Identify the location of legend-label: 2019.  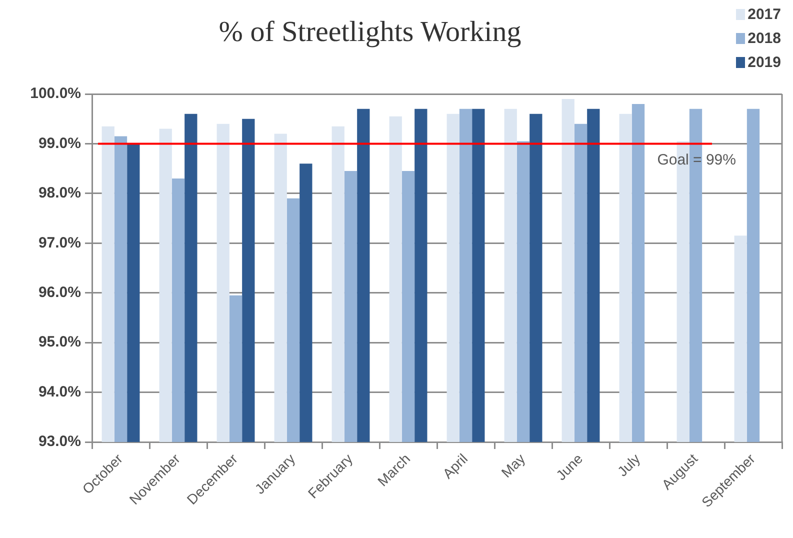
(764, 62).